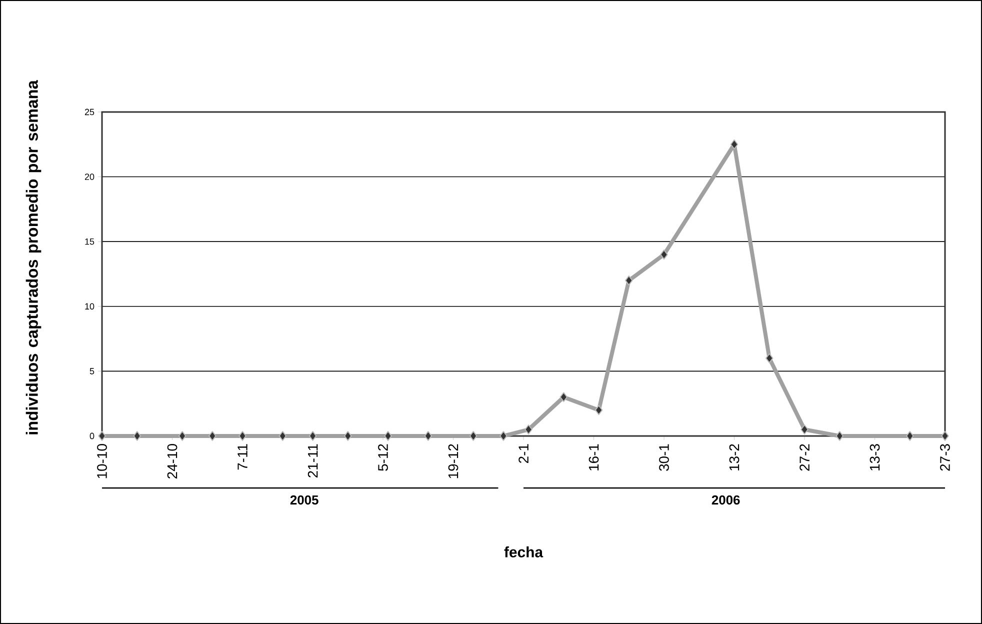  I want to click on text: 2006, so click(726, 500).